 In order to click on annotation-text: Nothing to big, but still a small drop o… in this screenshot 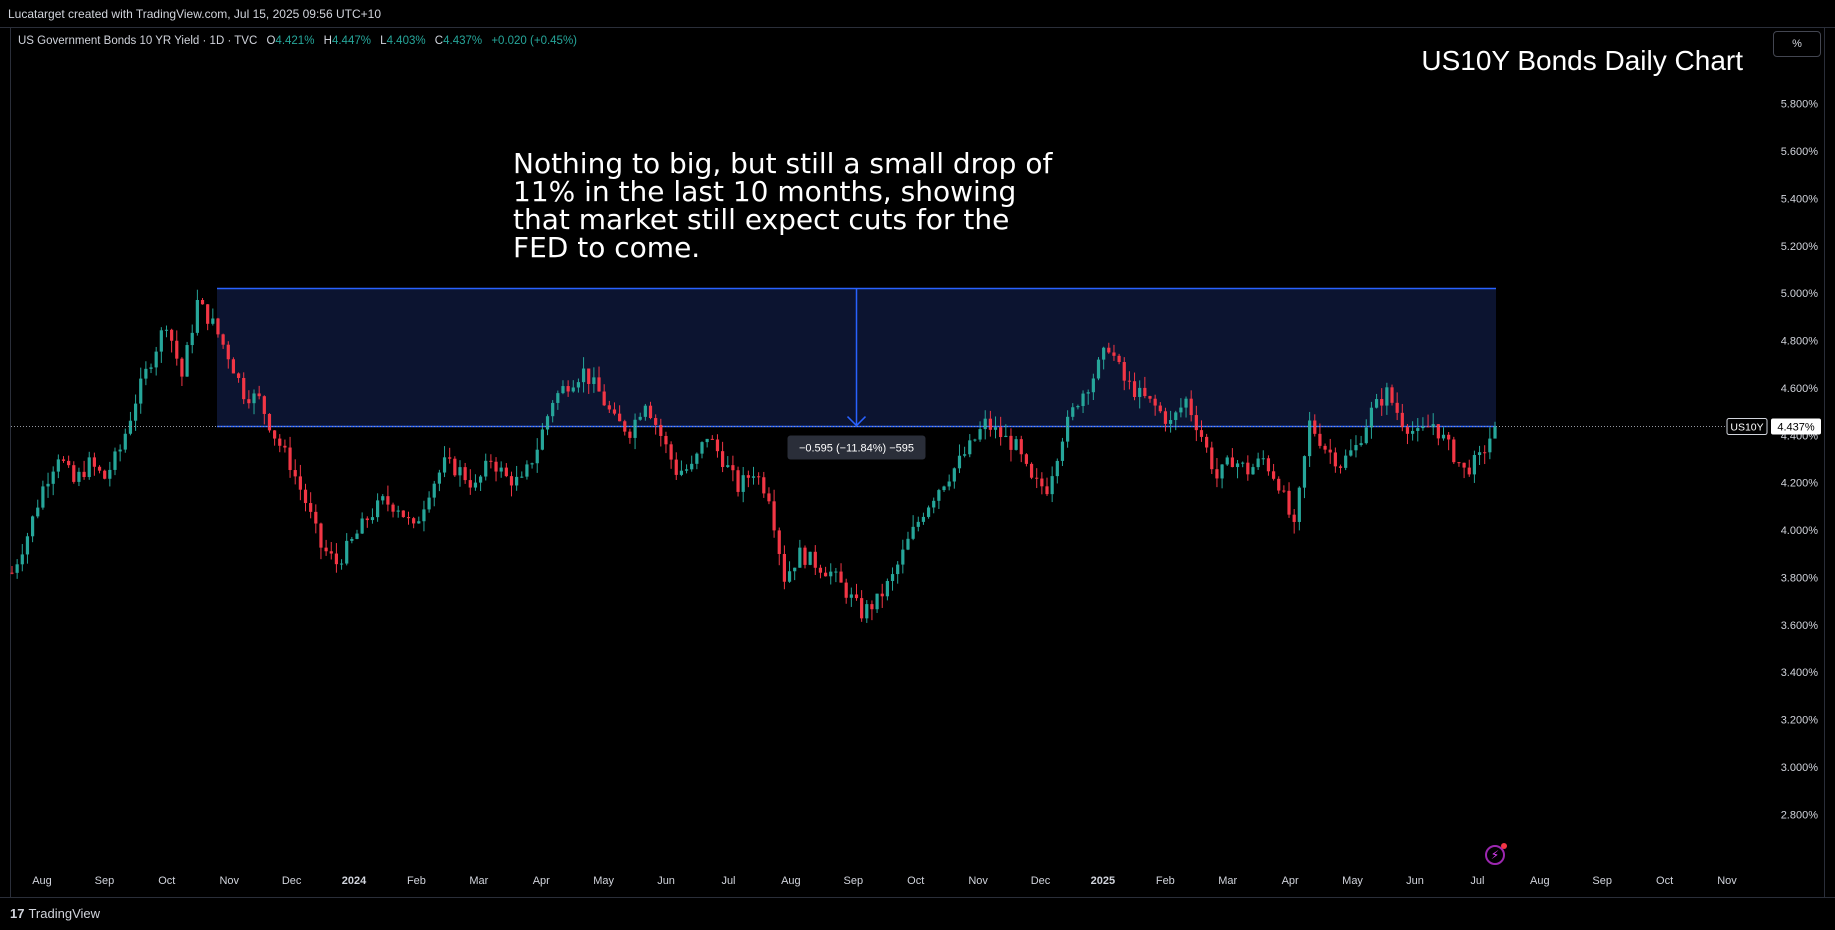, I will do `click(783, 205)`.